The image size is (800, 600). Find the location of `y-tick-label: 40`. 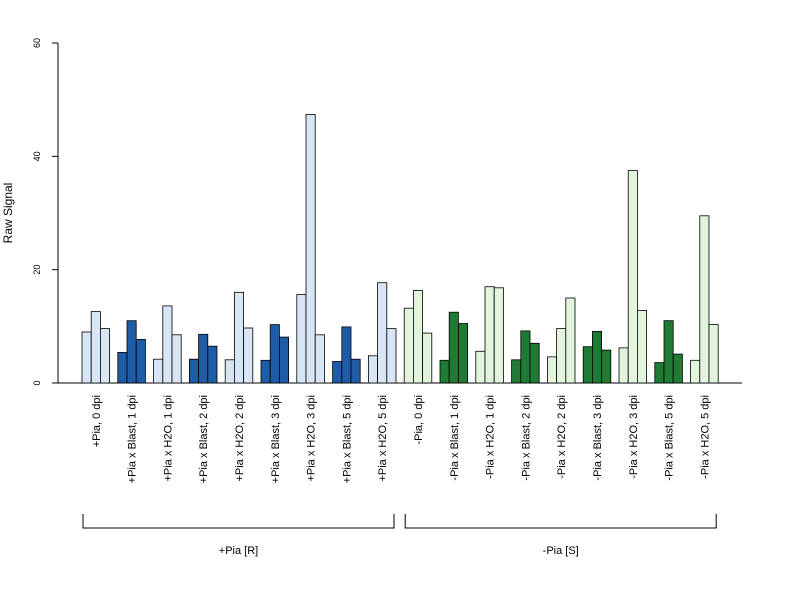

y-tick-label: 40 is located at coordinates (37, 156).